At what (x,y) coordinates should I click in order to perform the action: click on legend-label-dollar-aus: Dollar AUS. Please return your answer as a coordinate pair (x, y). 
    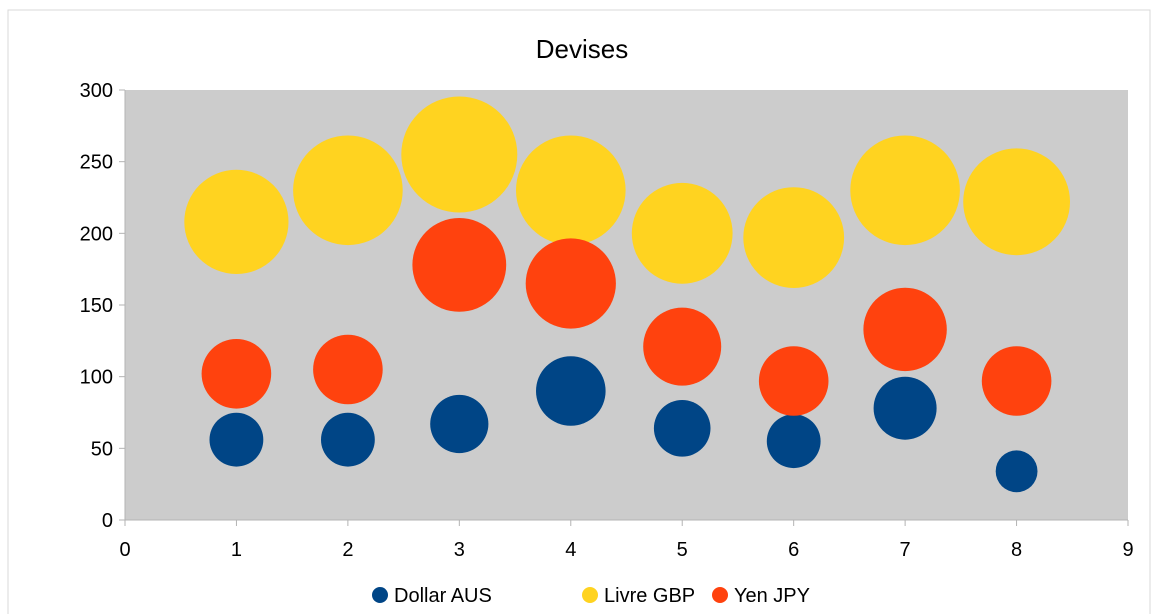
    Looking at the image, I should click on (443, 596).